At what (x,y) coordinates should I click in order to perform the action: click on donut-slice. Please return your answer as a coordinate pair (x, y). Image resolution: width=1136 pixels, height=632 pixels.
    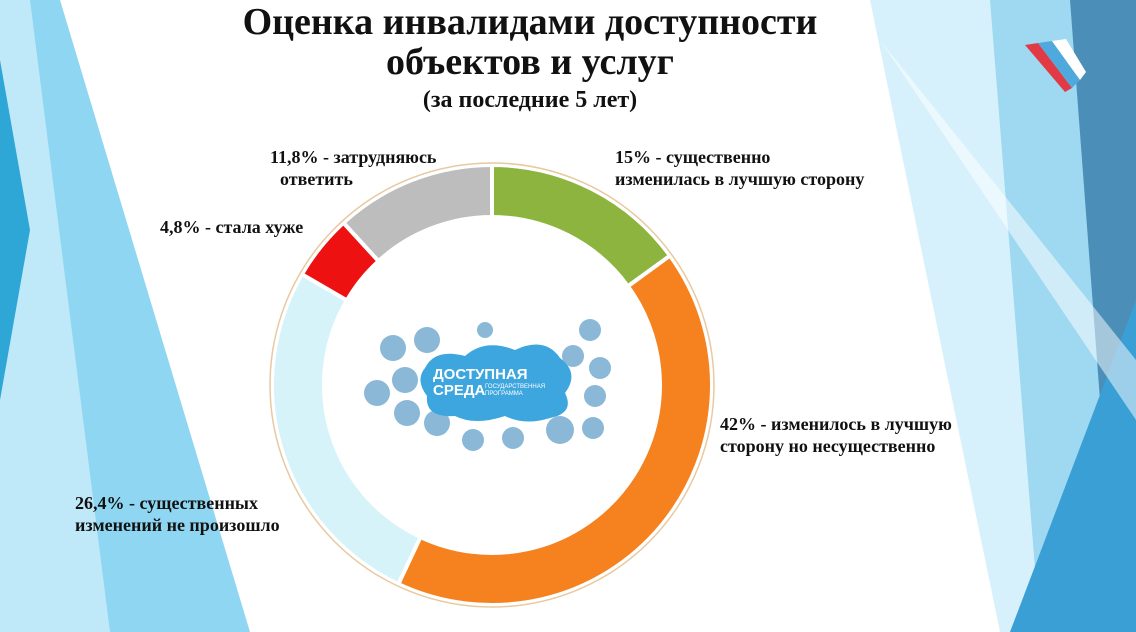
    Looking at the image, I should click on (417, 213).